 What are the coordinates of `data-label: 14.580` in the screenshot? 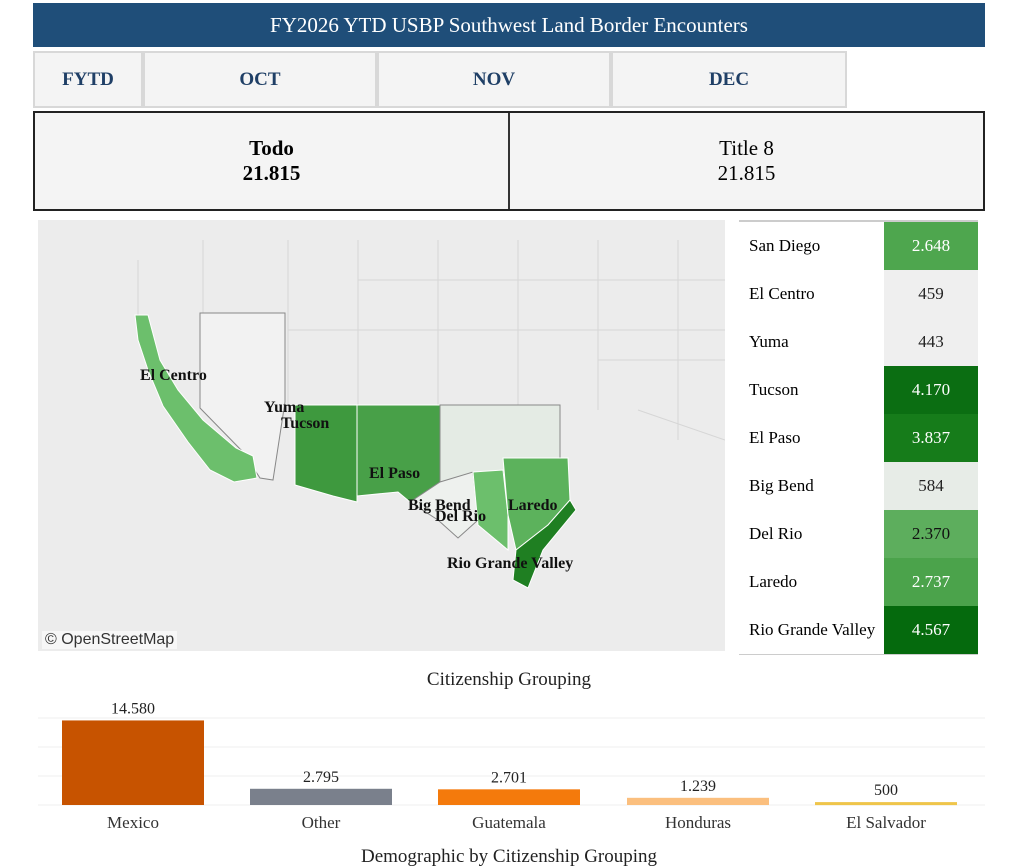 It's located at (133, 708).